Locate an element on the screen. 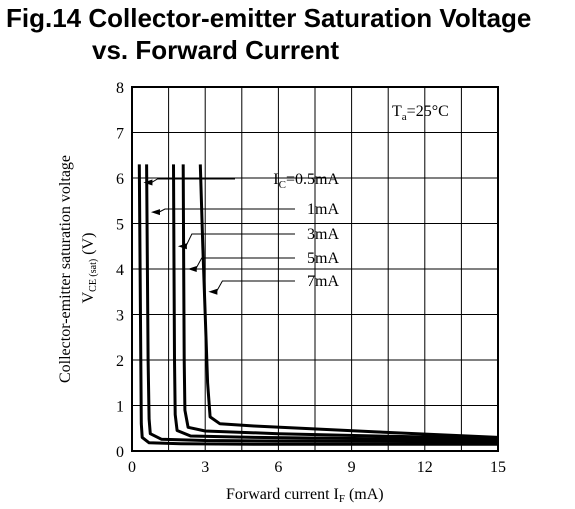 Image resolution: width=575 pixels, height=509 pixels. series-labels: IC=0.5mA 1mA 3mA 5mA 7mA is located at coordinates (306, 230).